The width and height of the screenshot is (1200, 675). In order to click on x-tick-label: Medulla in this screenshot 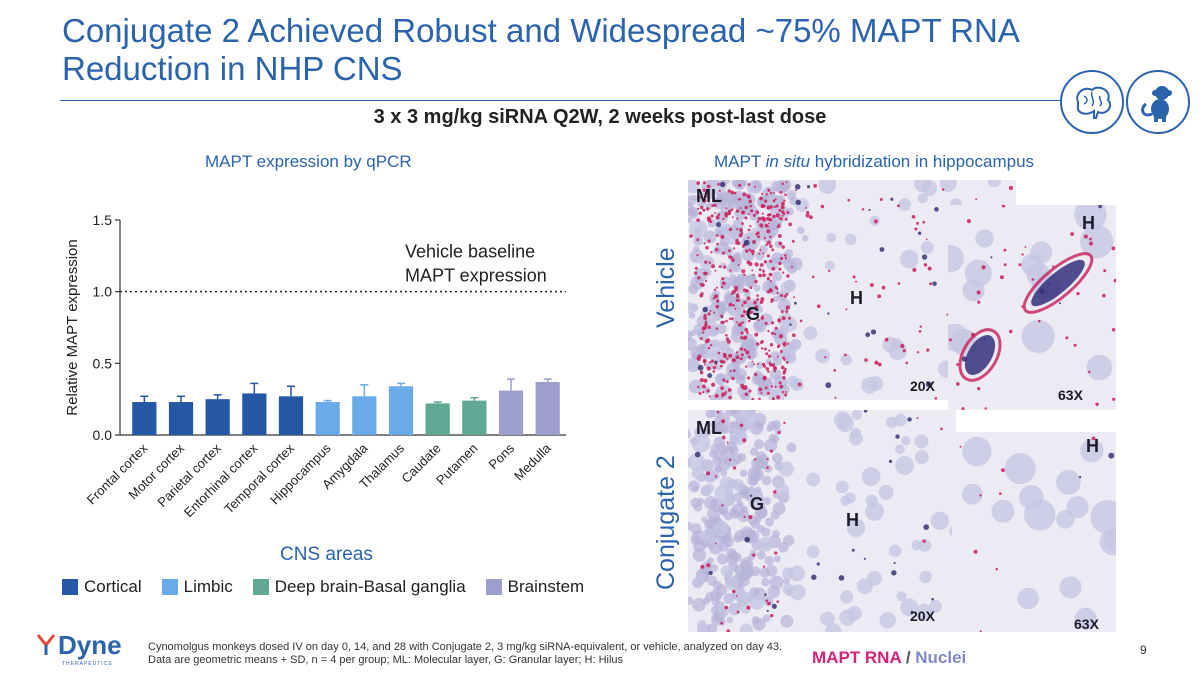, I will do `click(532, 461)`.